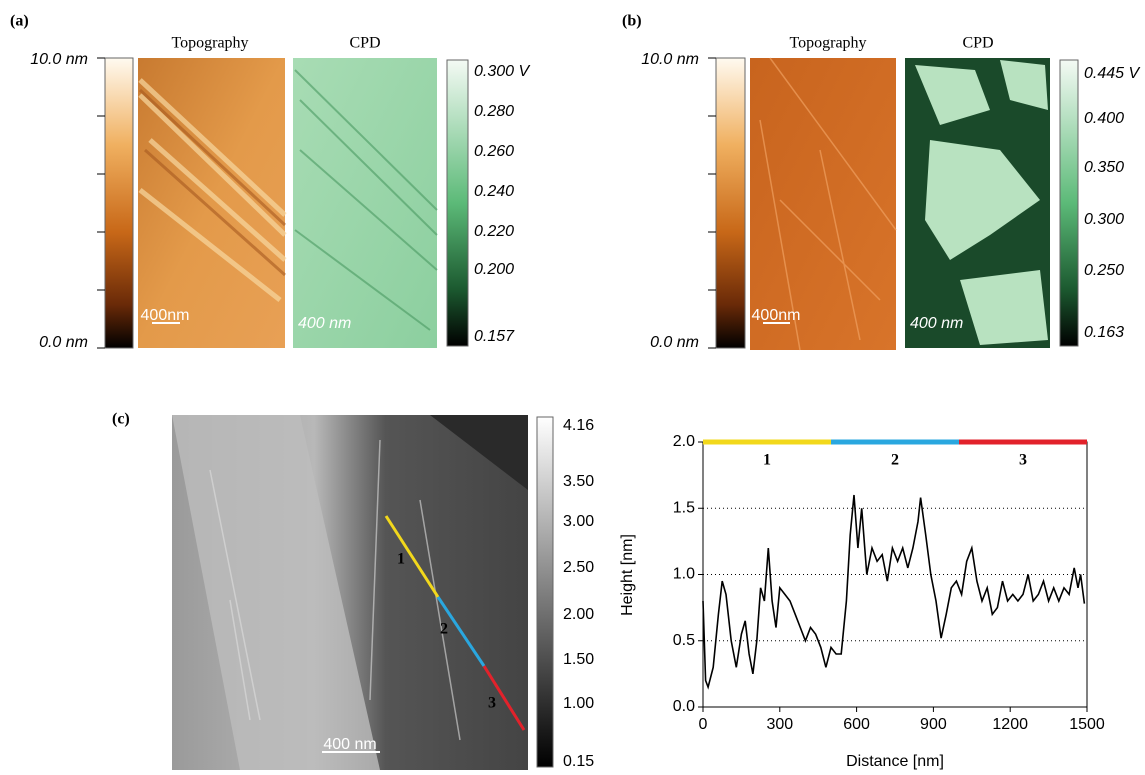  What do you see at coordinates (684, 574) in the screenshot?
I see `y-tick-label: 1.0` at bounding box center [684, 574].